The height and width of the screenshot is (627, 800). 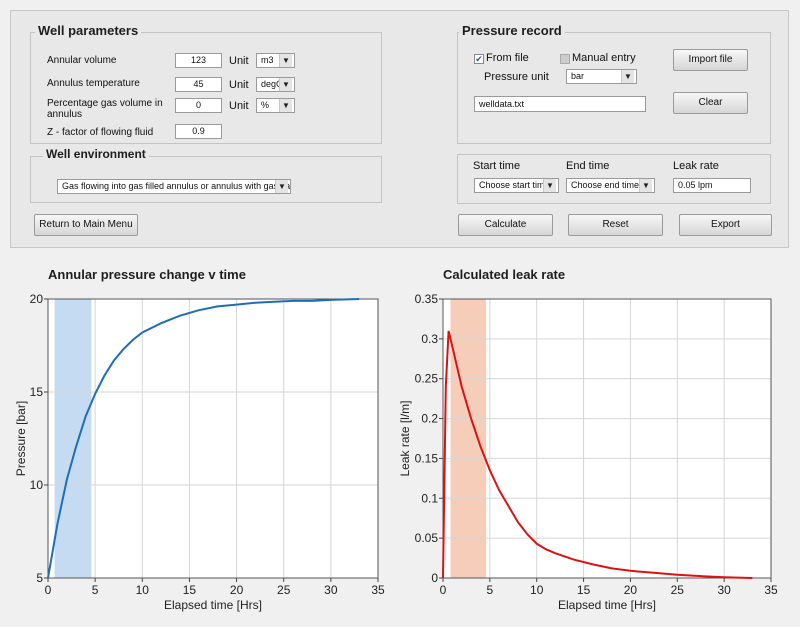 I want to click on return-main-menu-button: Return to Main Menu, so click(x=86, y=225).